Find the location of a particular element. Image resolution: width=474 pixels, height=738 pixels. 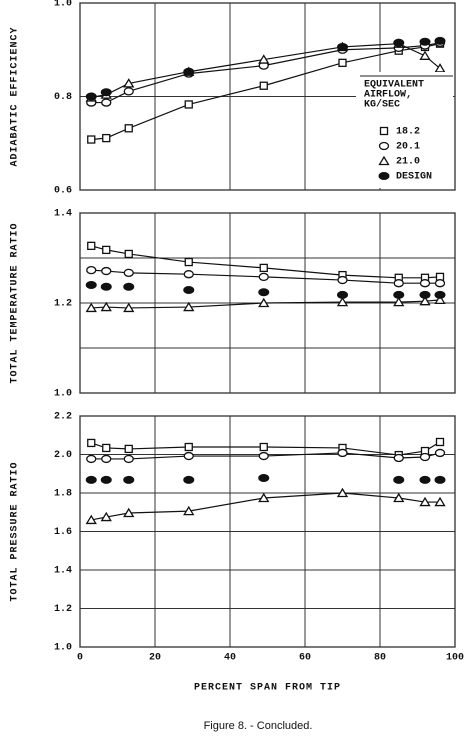

legend-label: 18.2 is located at coordinates (408, 132).